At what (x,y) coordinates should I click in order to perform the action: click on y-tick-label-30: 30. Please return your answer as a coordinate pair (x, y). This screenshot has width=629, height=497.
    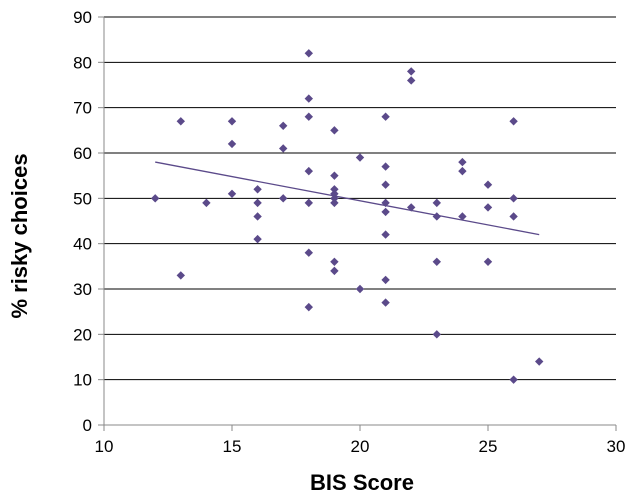
    Looking at the image, I should click on (82, 289).